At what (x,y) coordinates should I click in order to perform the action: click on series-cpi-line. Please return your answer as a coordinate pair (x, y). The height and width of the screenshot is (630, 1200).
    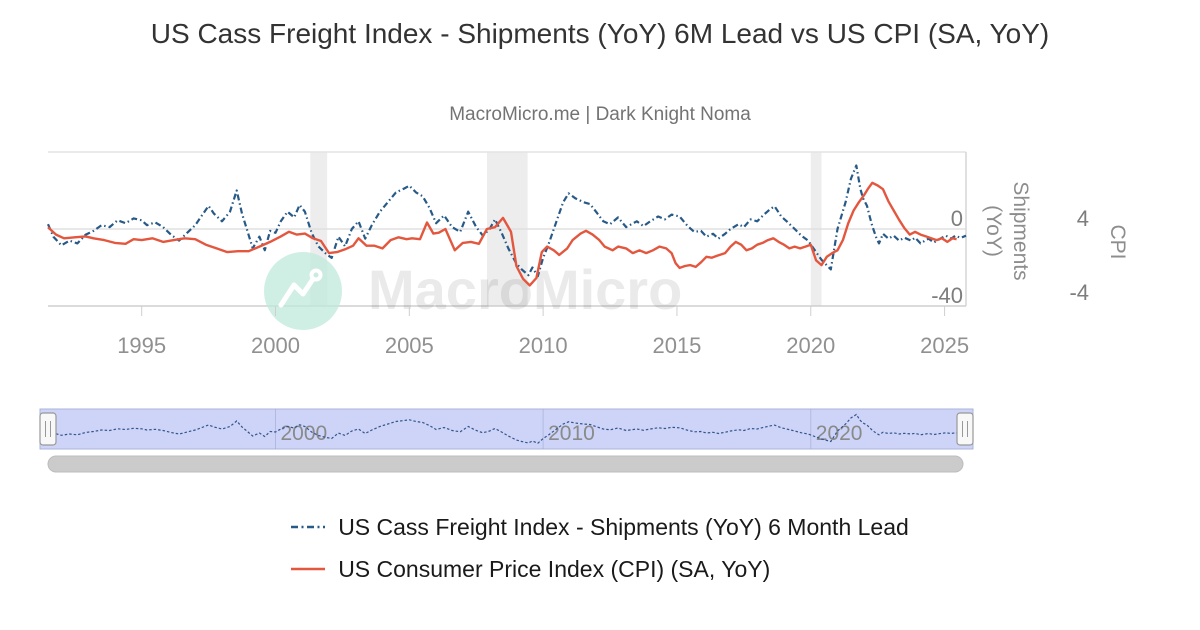
    Looking at the image, I should click on (502, 234).